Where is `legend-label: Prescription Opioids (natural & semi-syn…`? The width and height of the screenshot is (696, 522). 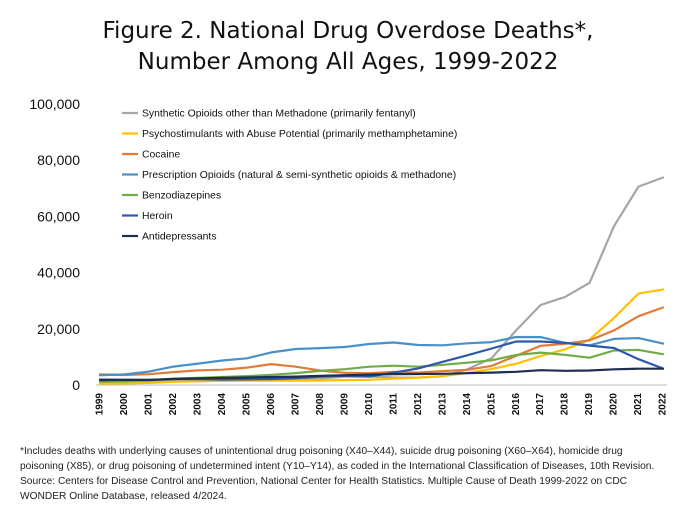 legend-label: Prescription Opioids (natural & semi-syn… is located at coordinates (299, 175).